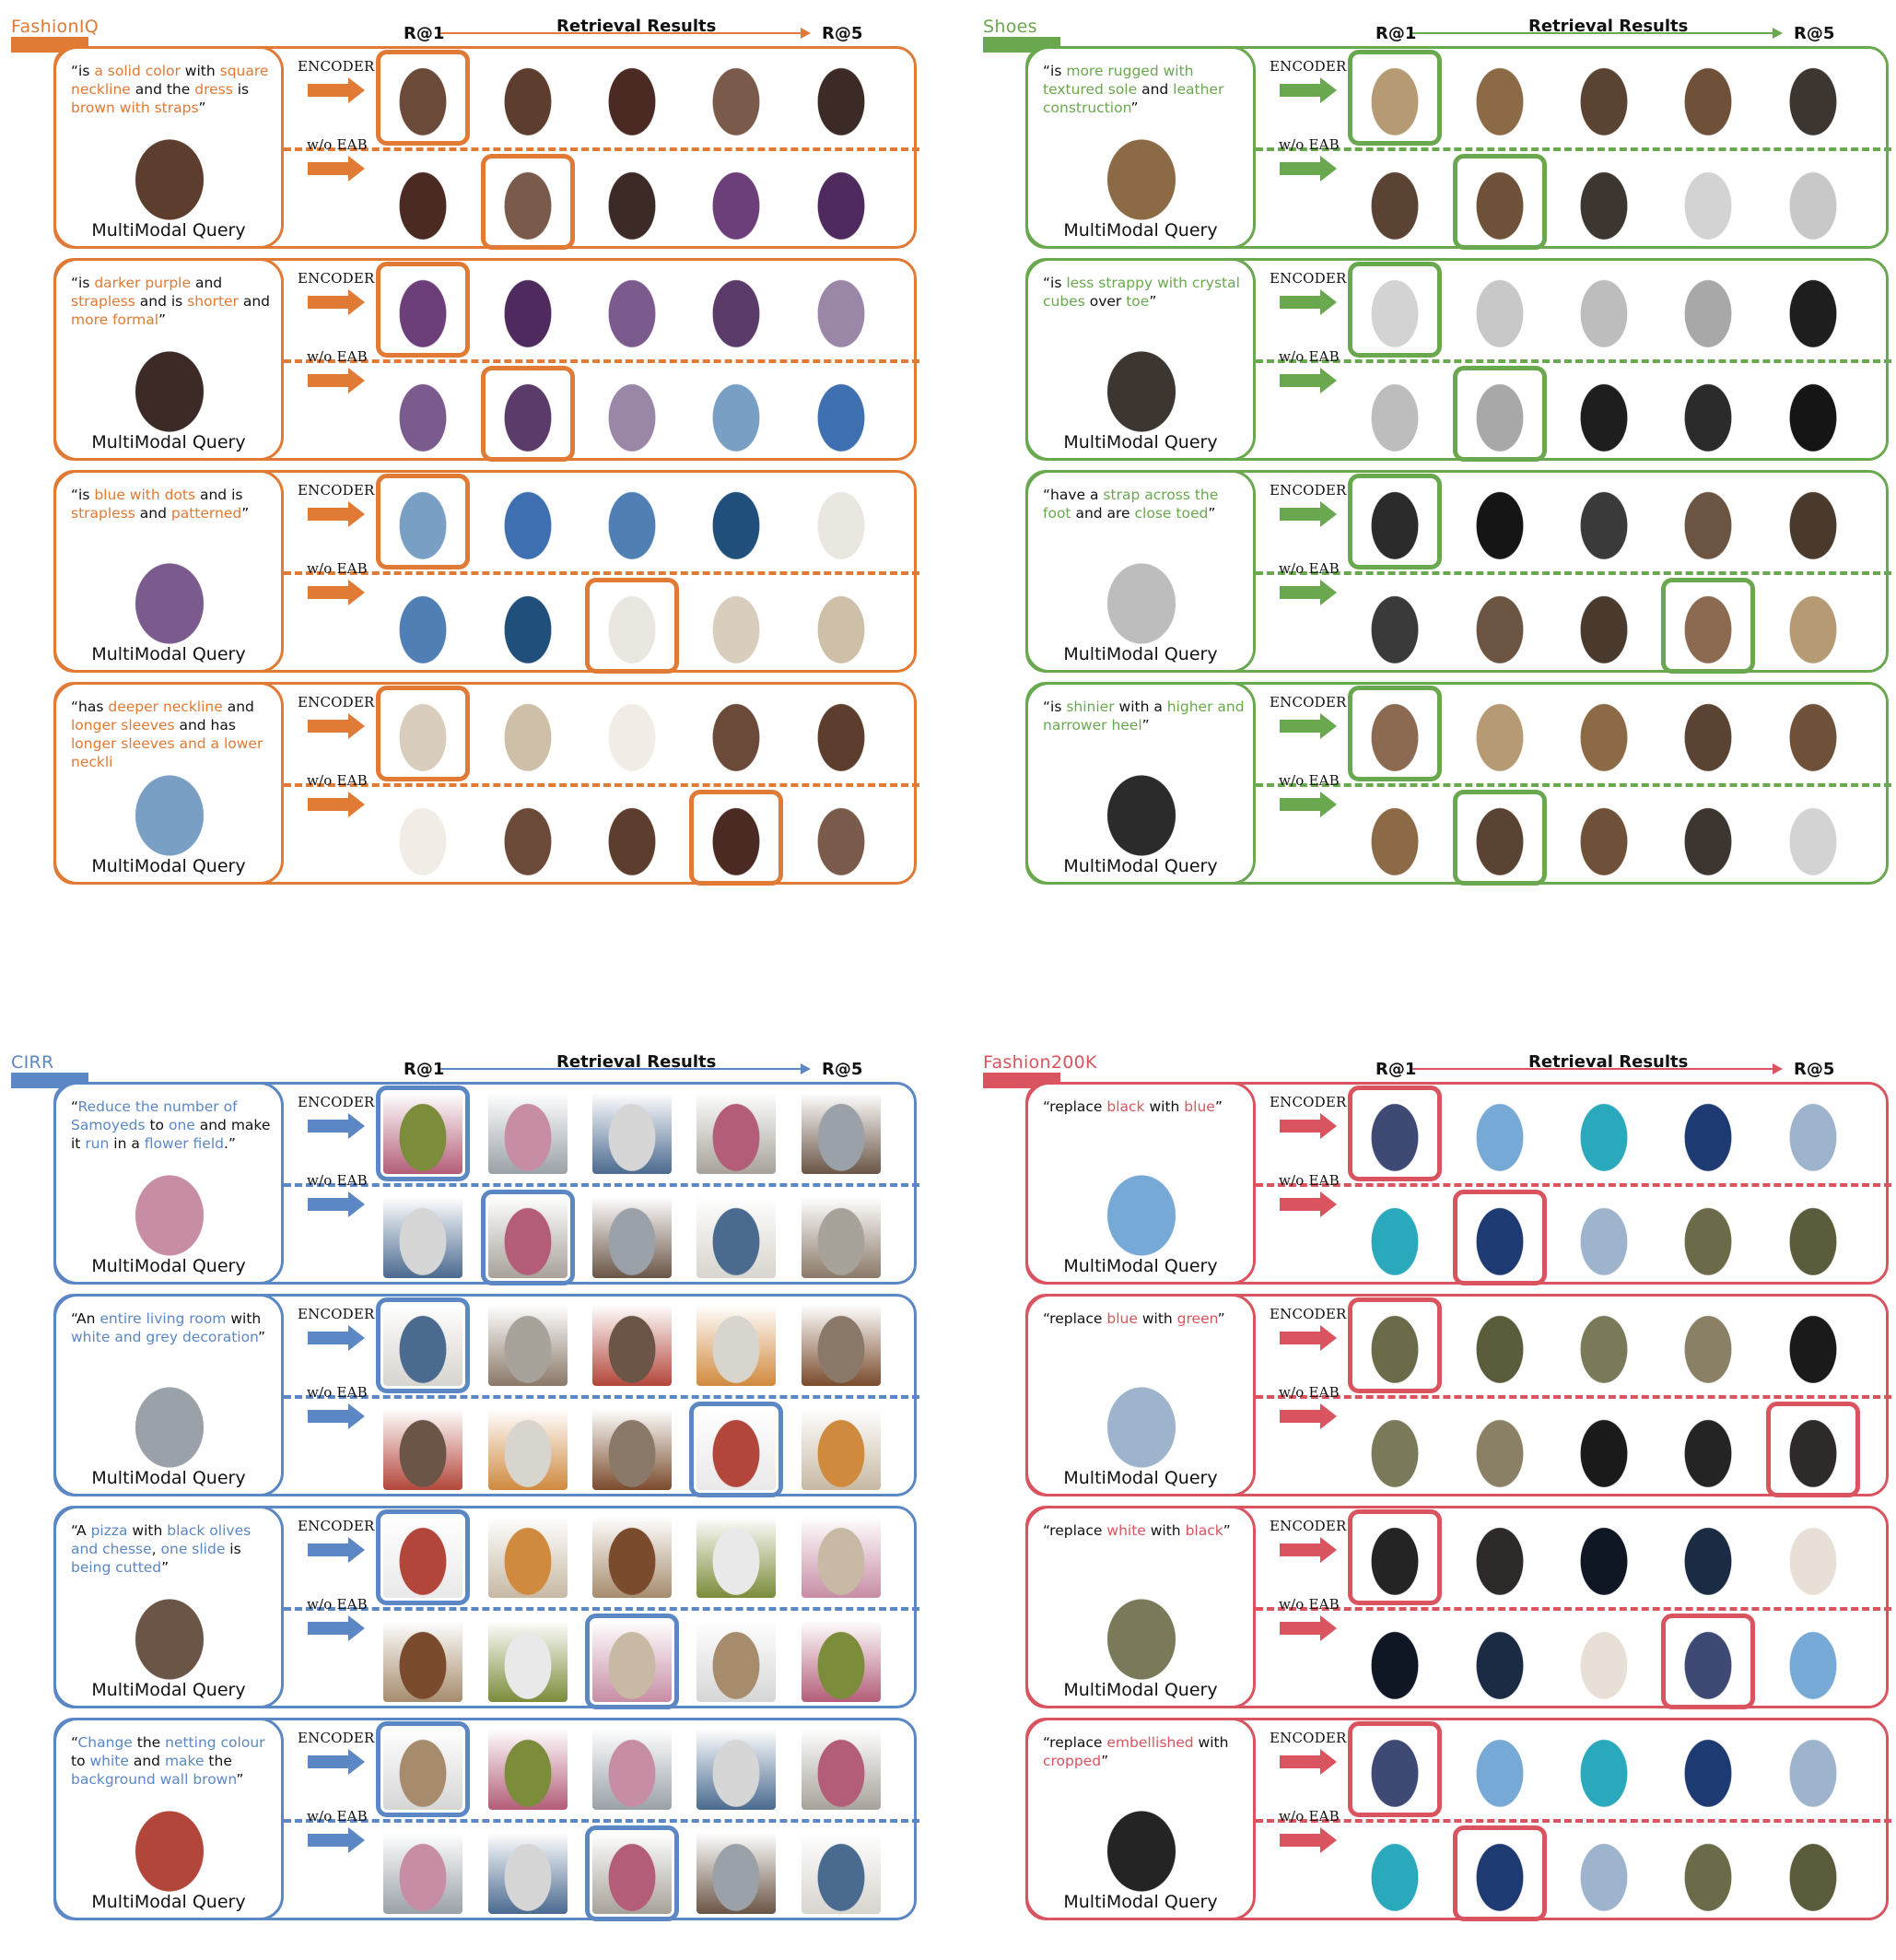  Describe the element at coordinates (1133, 98) in the screenshot. I see `query-keyword: leather construction` at that location.